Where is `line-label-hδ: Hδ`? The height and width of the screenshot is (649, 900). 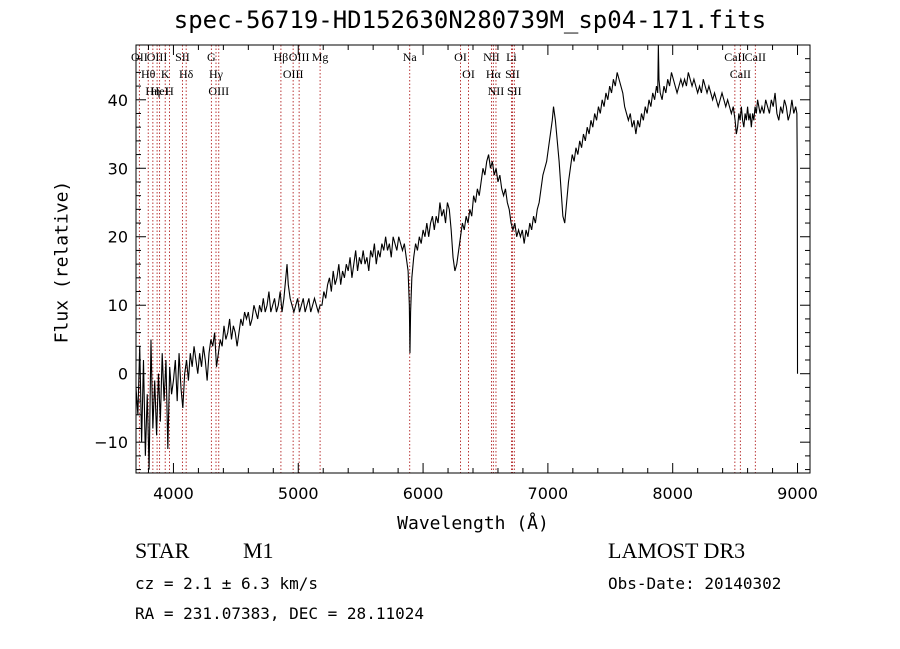
line-label-hδ: Hδ is located at coordinates (186, 74).